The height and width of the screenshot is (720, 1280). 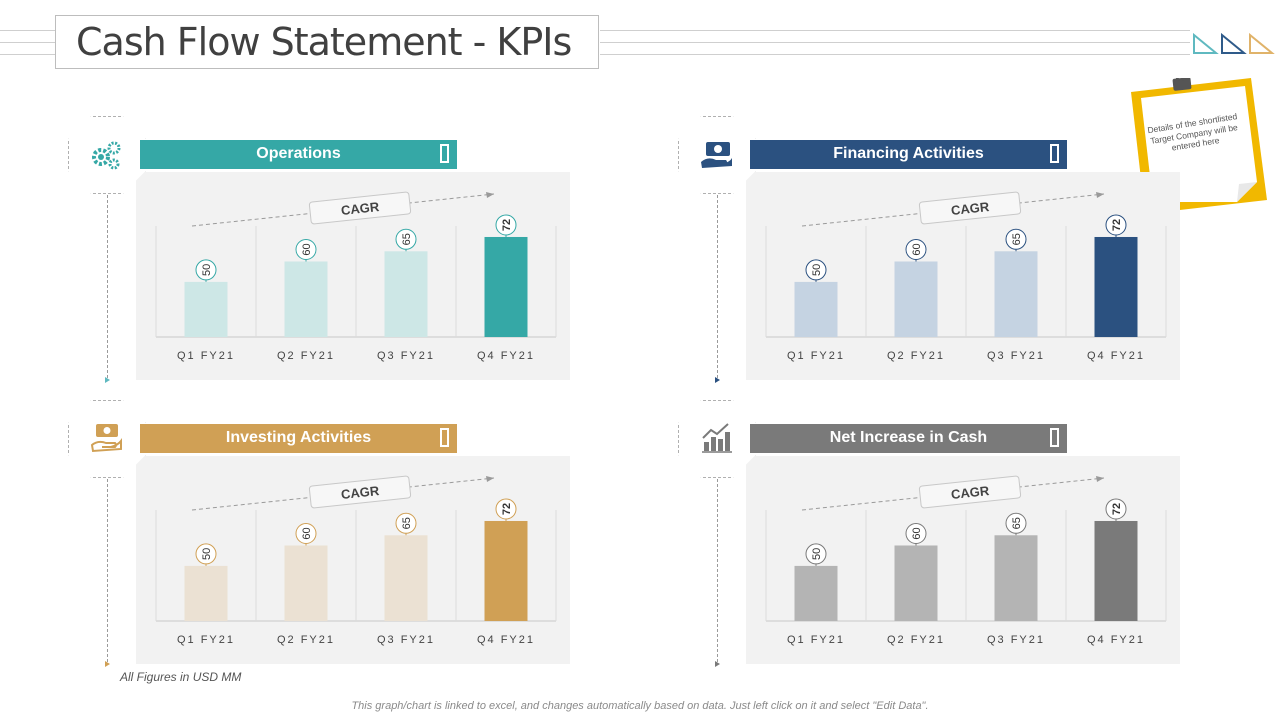 What do you see at coordinates (107, 439) in the screenshot?
I see `investing-icon-badge` at bounding box center [107, 439].